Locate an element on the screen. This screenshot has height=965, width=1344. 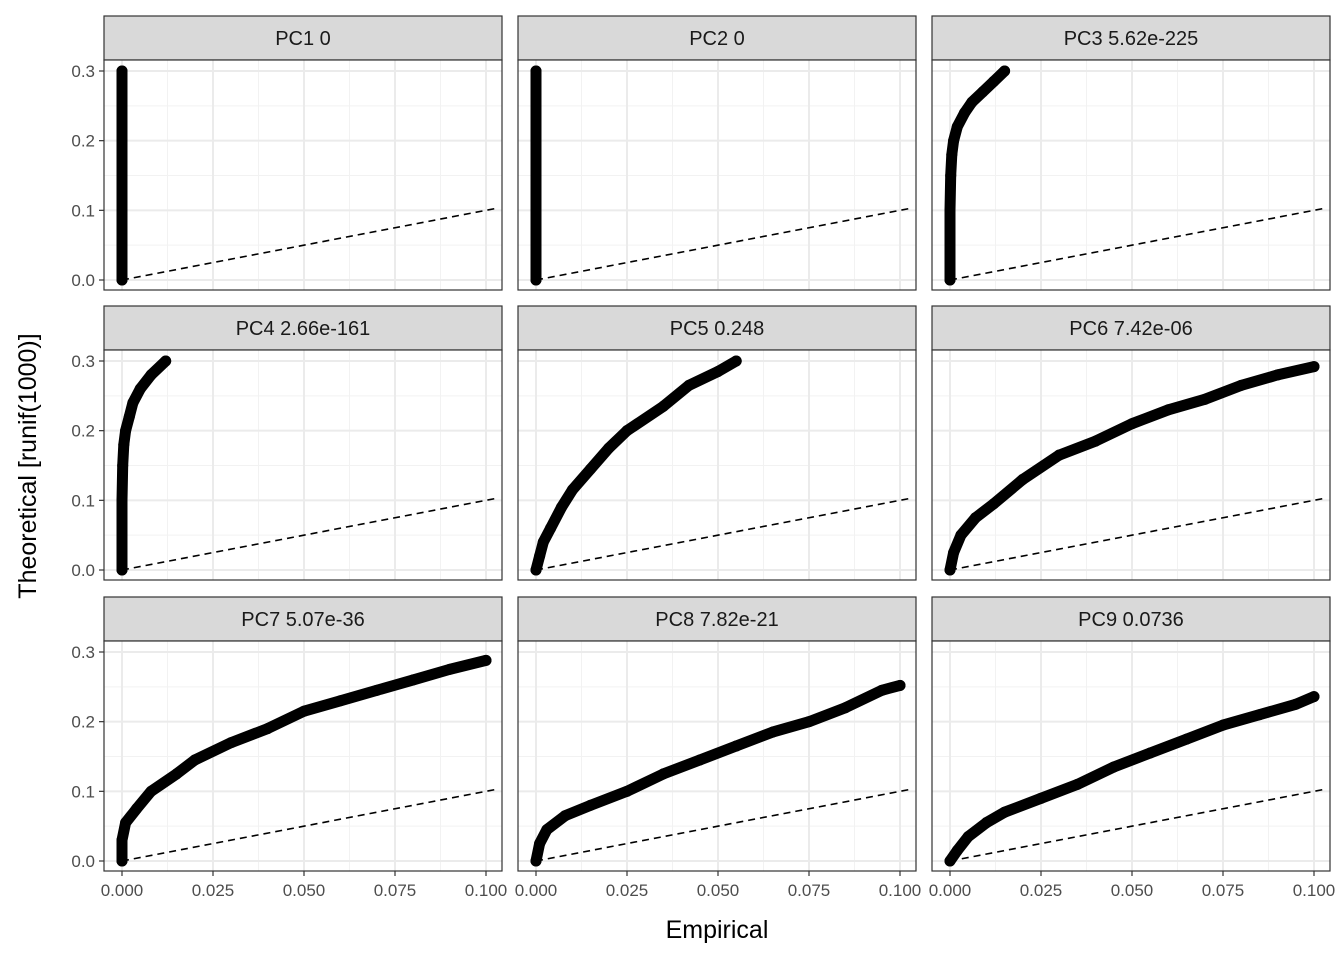
facet-strip-label: PC1 0 is located at coordinates (303, 39).